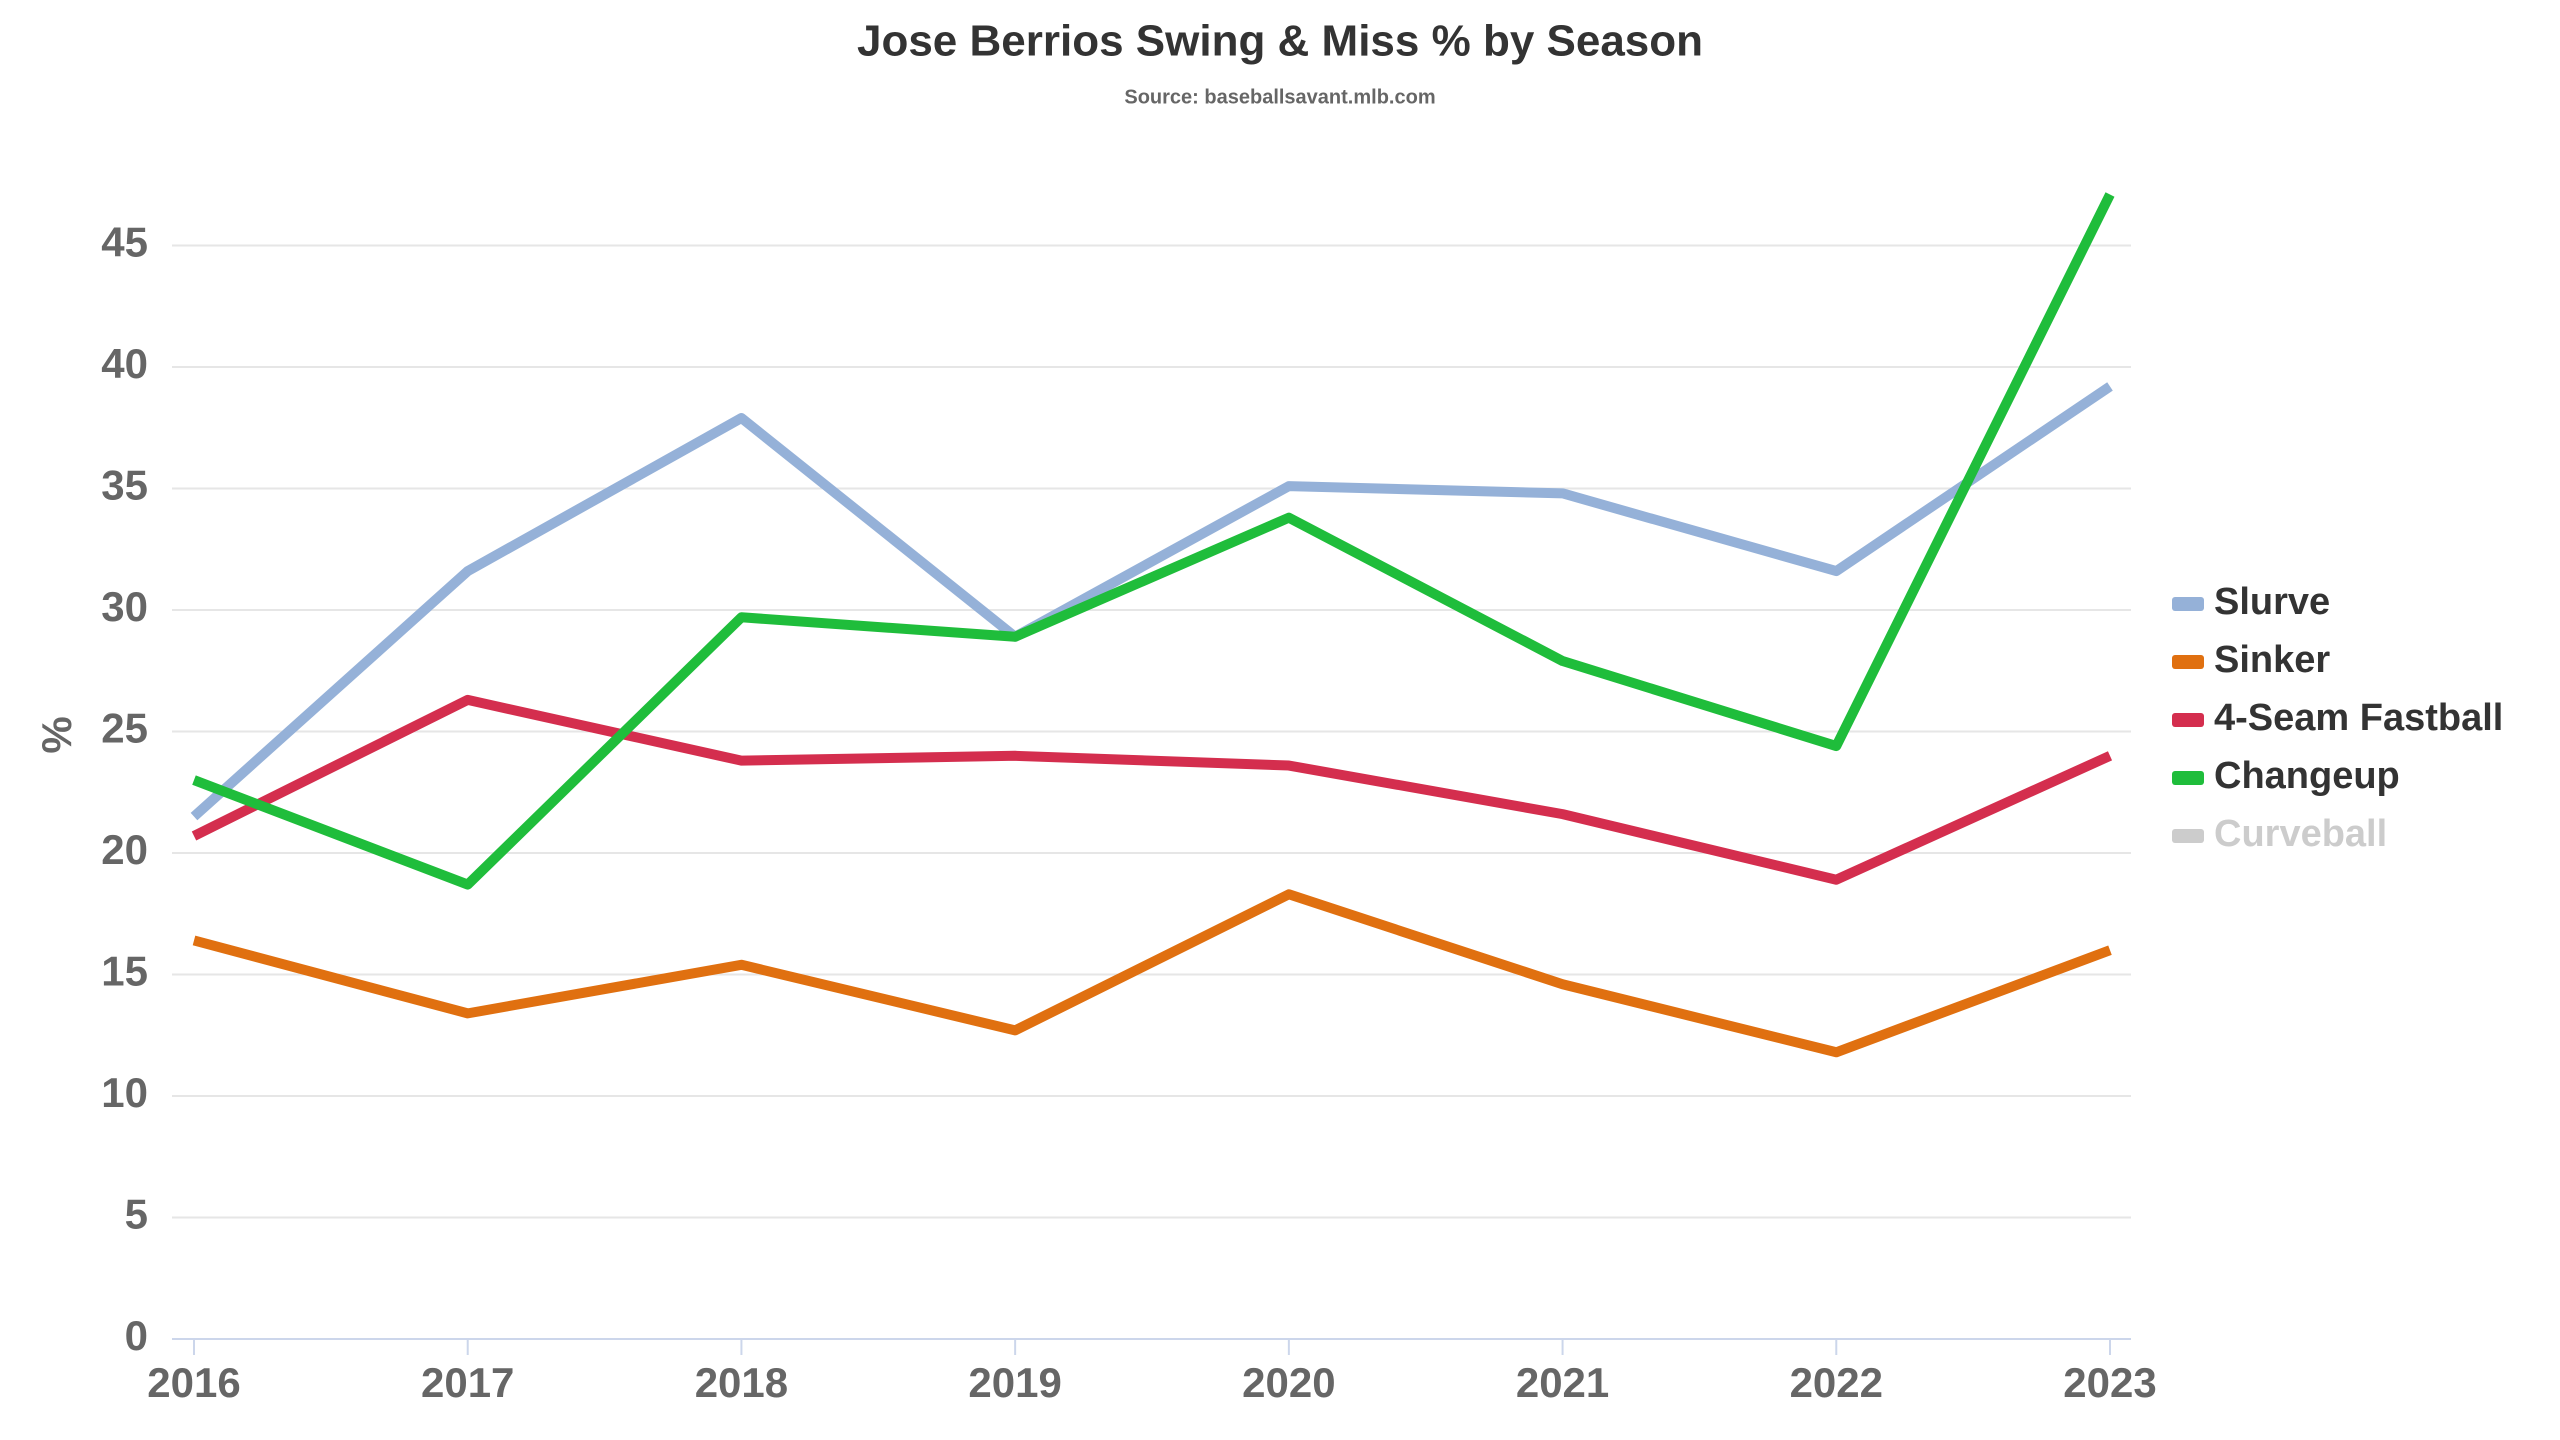 The image size is (2560, 1440). I want to click on x-tick-label: 2018, so click(741, 1382).